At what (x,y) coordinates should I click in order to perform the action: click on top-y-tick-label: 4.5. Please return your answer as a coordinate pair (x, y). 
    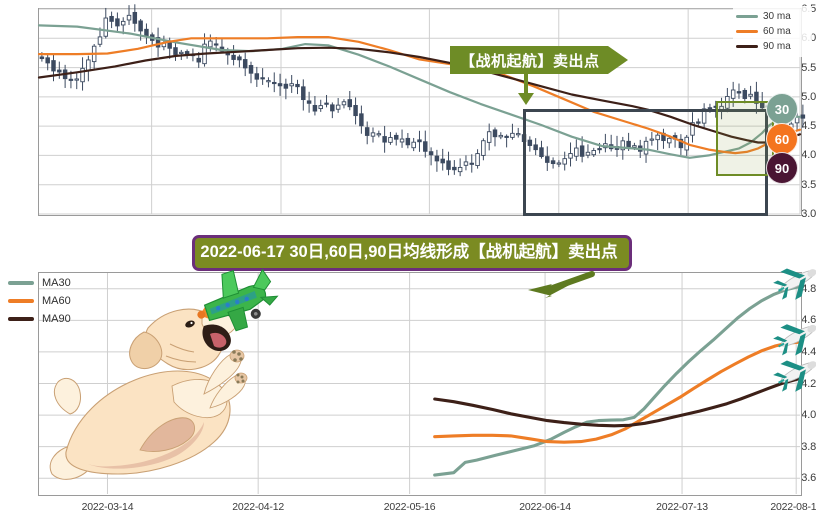
    Looking at the image, I should click on (808, 126).